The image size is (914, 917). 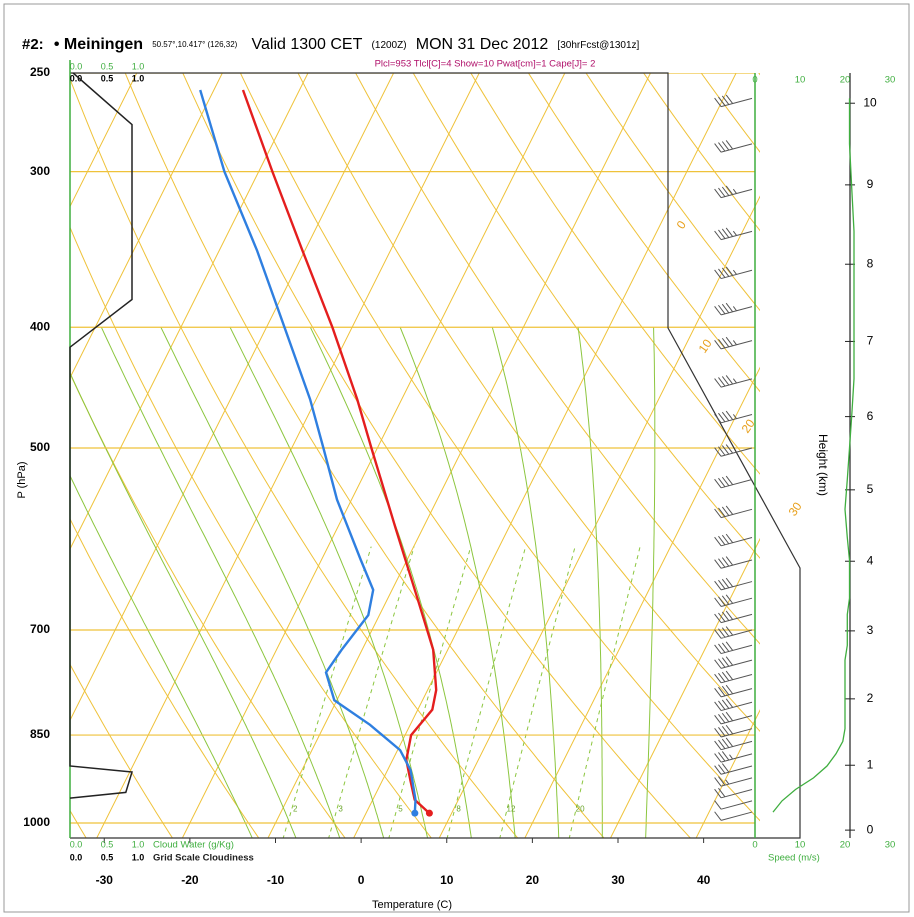 I want to click on x-tick-label: -30, so click(x=105, y=880).